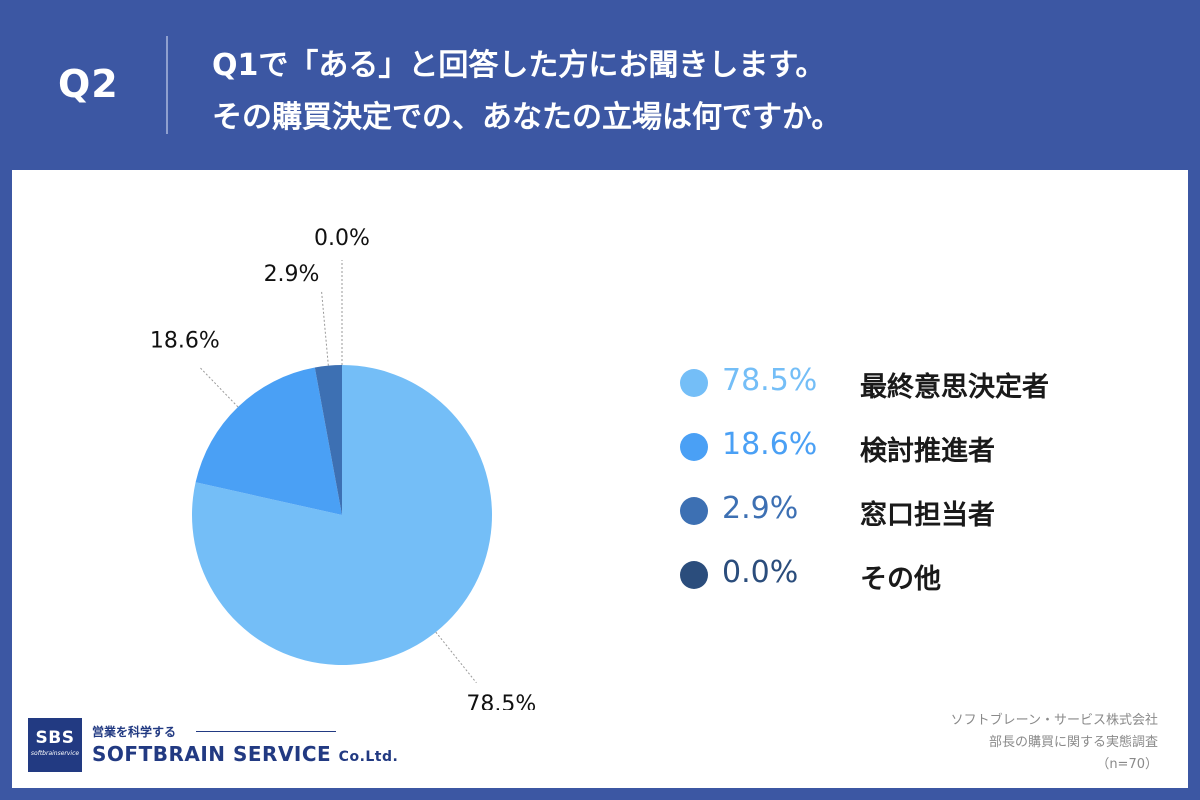 This screenshot has width=1200, height=800. Describe the element at coordinates (1073, 742) in the screenshot. I see `source-survey: 部長の購買に関する実態調査` at that location.